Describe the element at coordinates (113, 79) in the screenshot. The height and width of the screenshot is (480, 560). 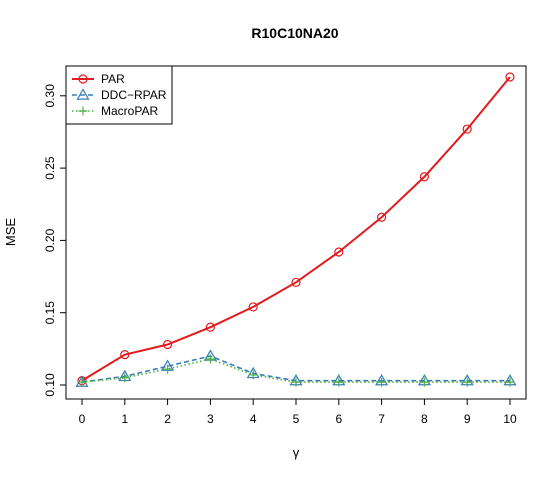
I see `legend-label: PAR` at that location.